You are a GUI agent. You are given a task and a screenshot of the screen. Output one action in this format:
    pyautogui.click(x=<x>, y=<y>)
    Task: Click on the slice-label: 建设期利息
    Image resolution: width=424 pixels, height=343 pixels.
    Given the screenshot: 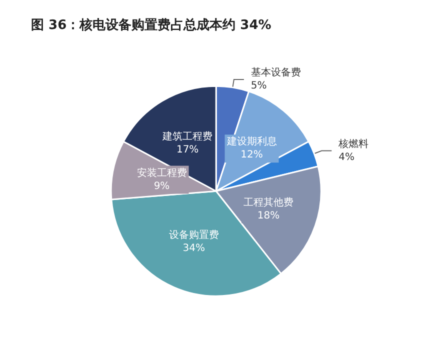 What is the action you would take?
    pyautogui.click(x=251, y=142)
    